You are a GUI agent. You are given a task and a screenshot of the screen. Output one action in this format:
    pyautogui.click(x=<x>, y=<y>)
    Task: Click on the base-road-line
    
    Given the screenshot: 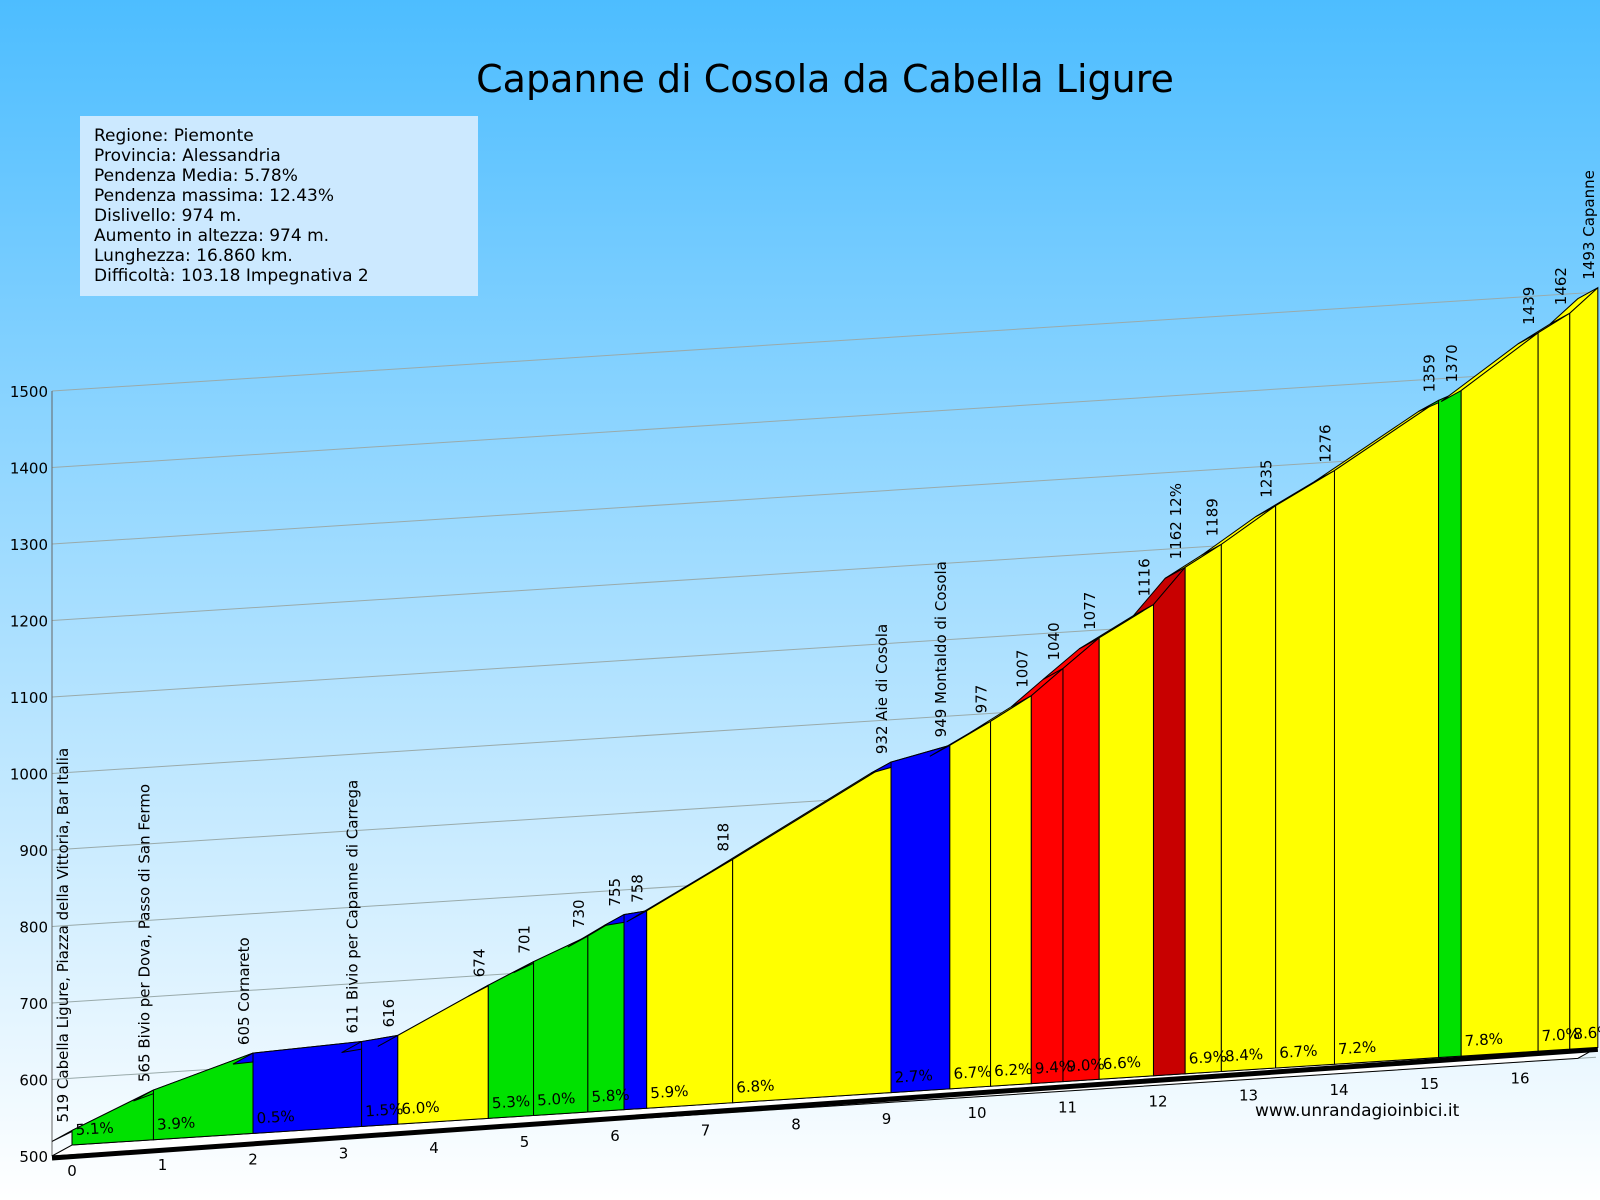 What is the action you would take?
    pyautogui.click(x=825, y=1103)
    